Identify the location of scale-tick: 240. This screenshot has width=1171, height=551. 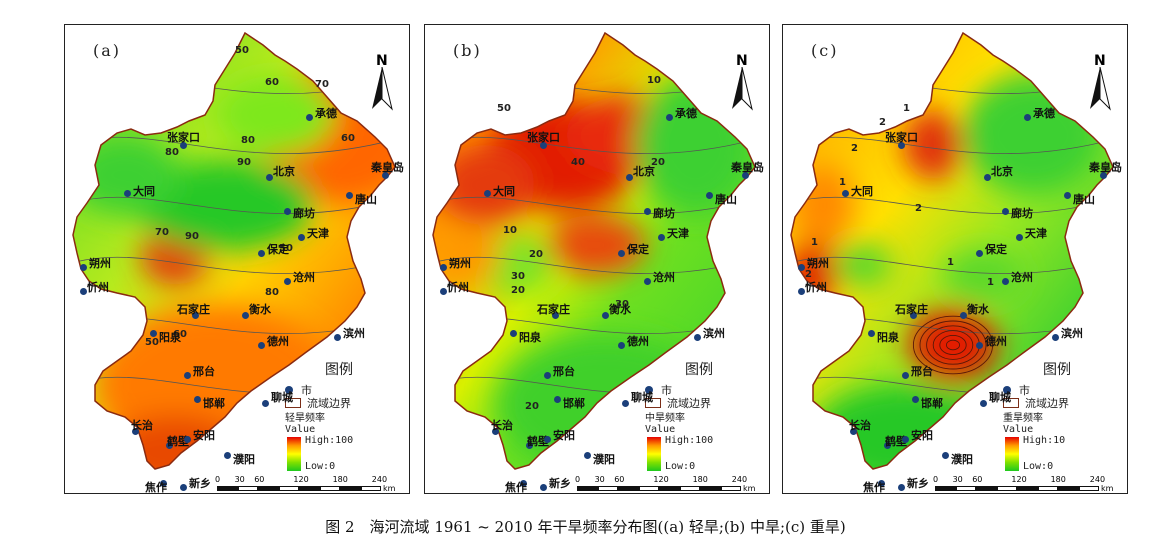
(1097, 479).